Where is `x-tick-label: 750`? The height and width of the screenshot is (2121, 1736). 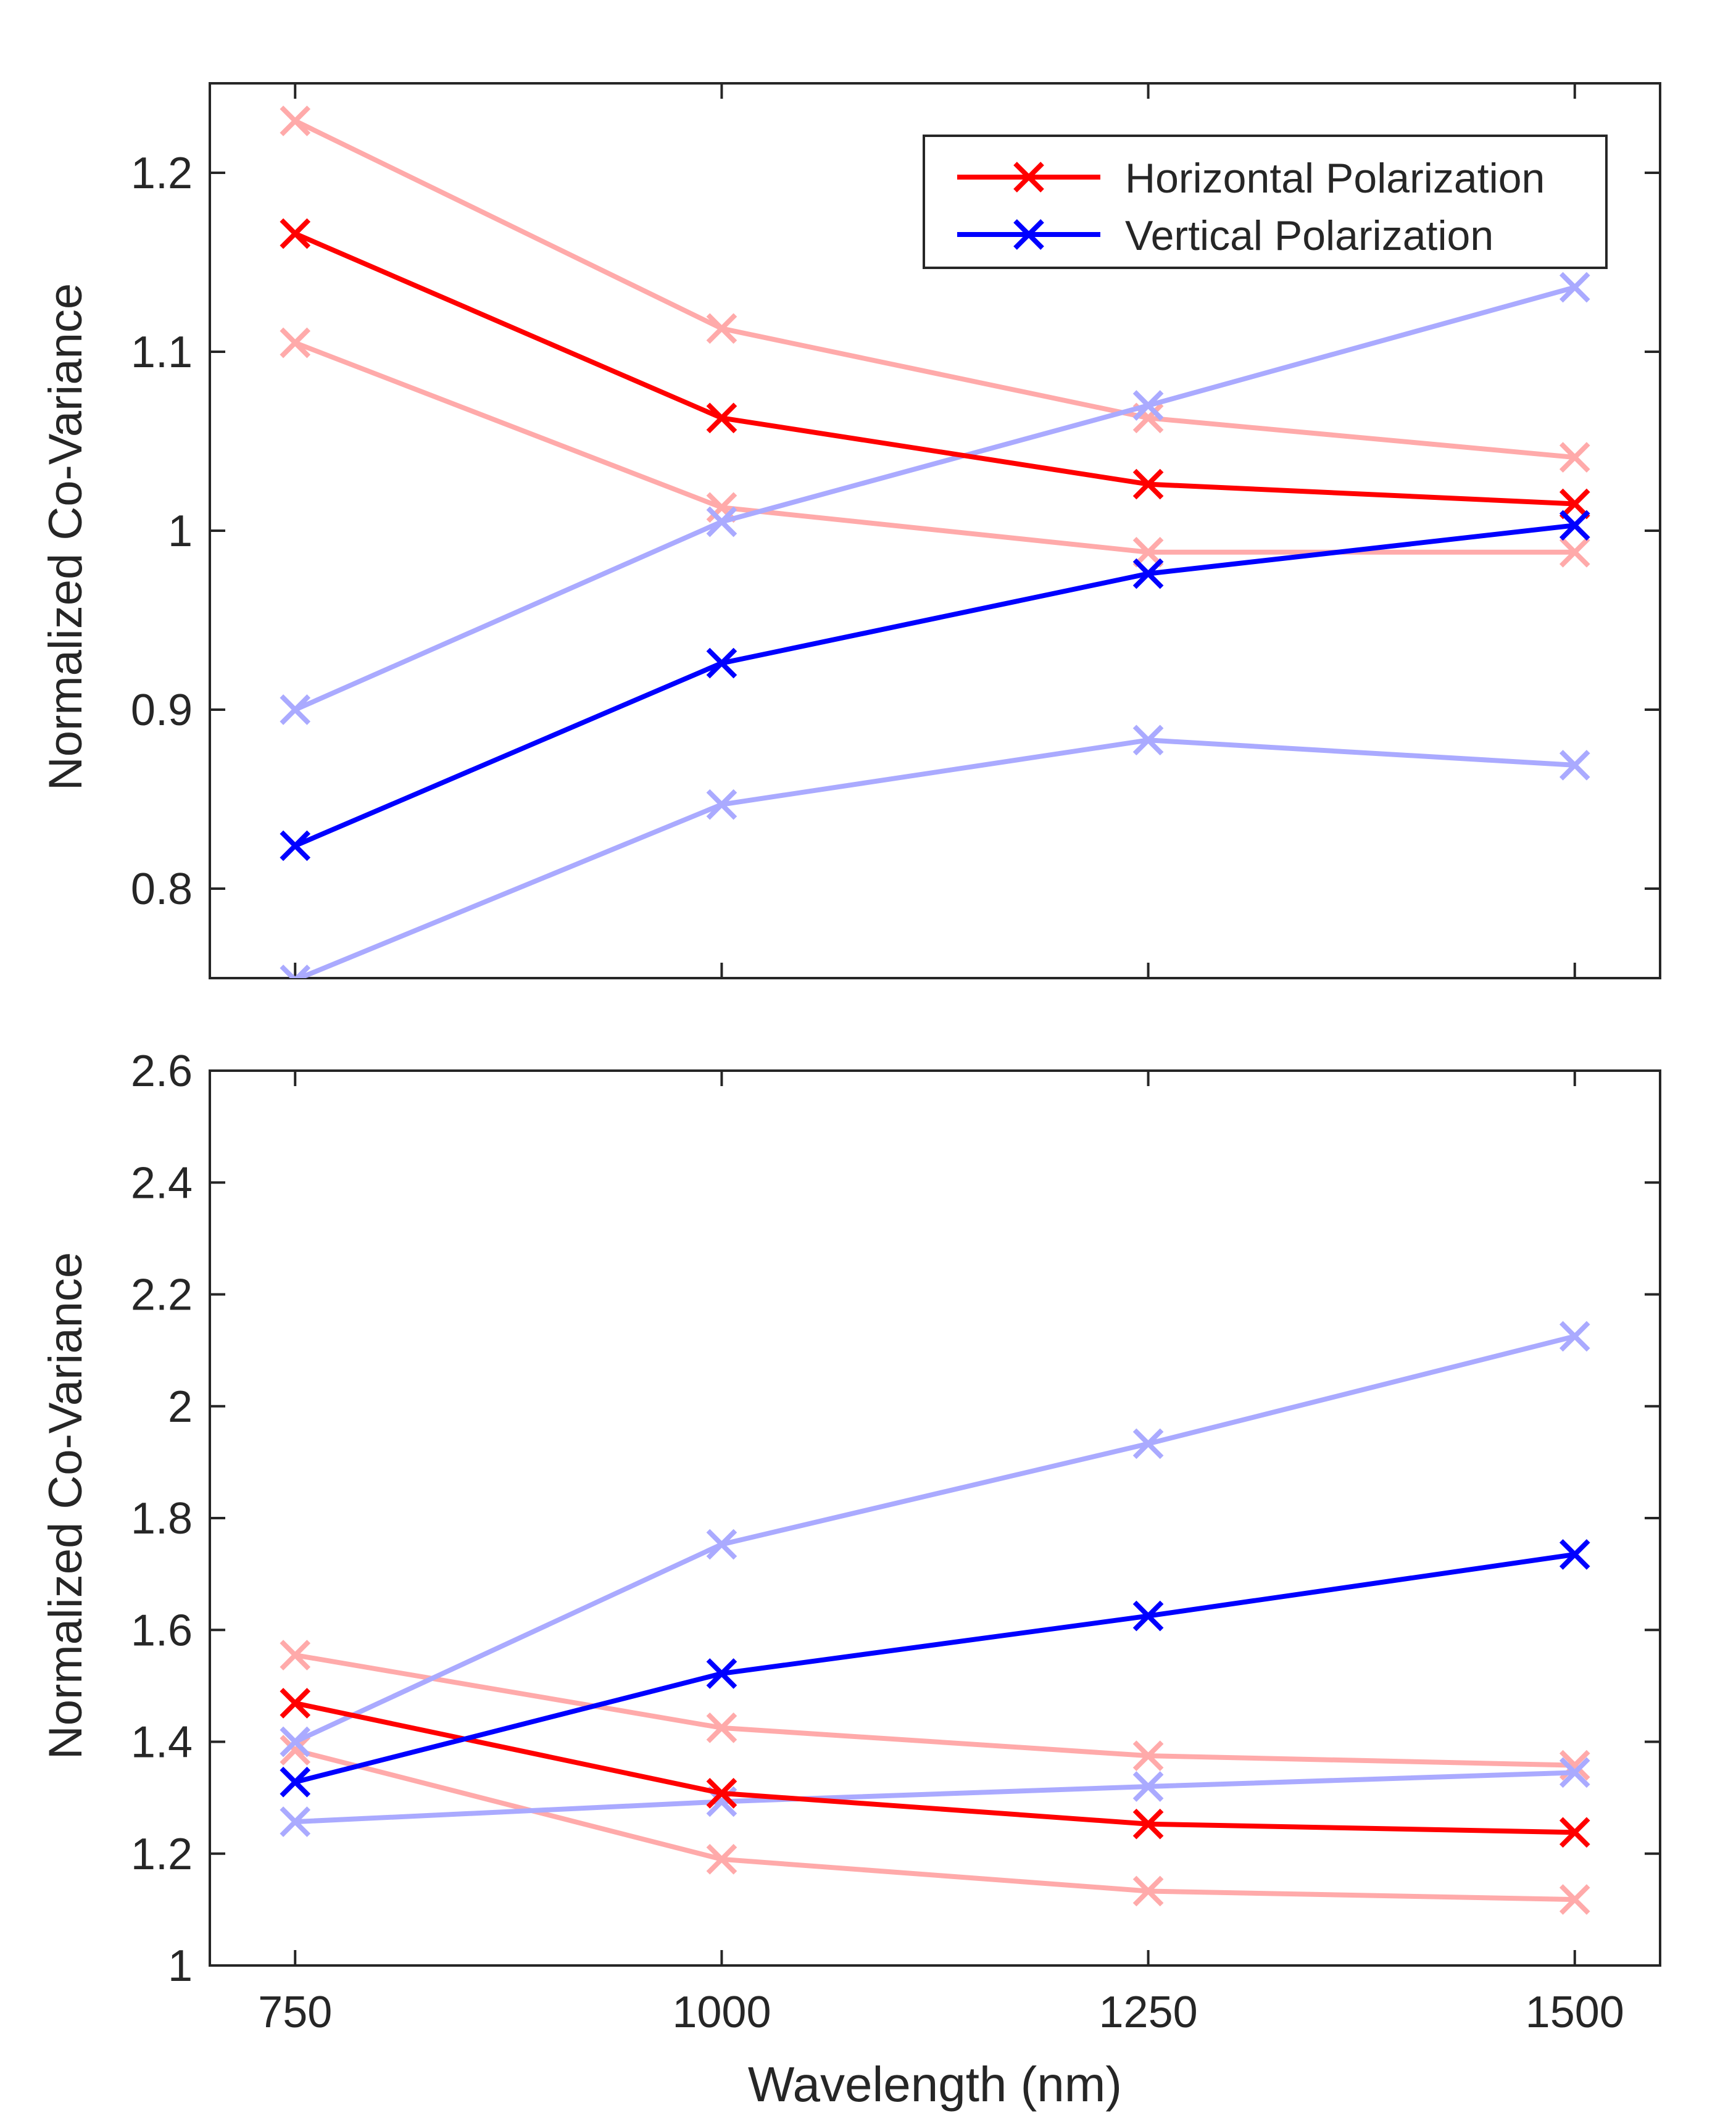
x-tick-label: 750 is located at coordinates (295, 2012).